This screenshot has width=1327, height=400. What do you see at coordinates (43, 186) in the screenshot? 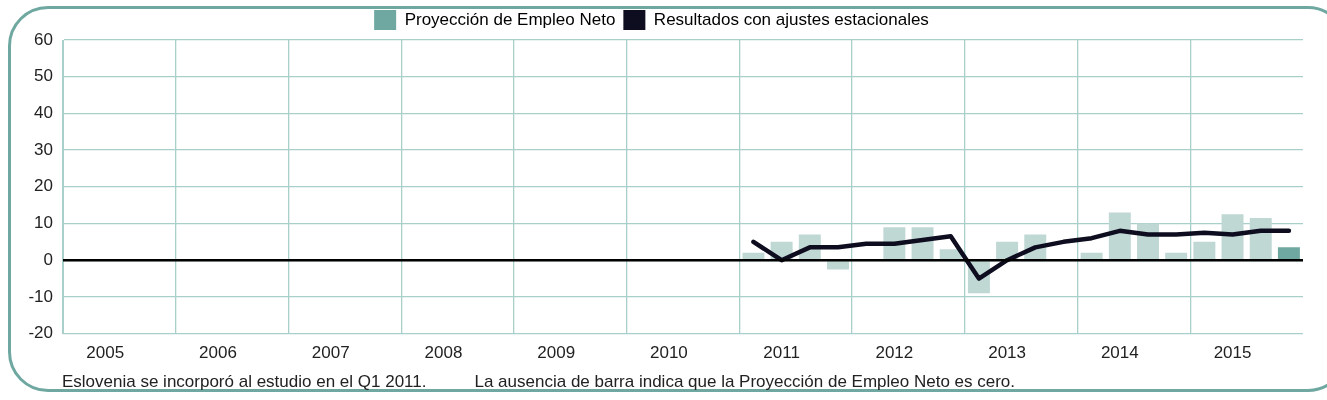
I see `y-tick-label: 20` at bounding box center [43, 186].